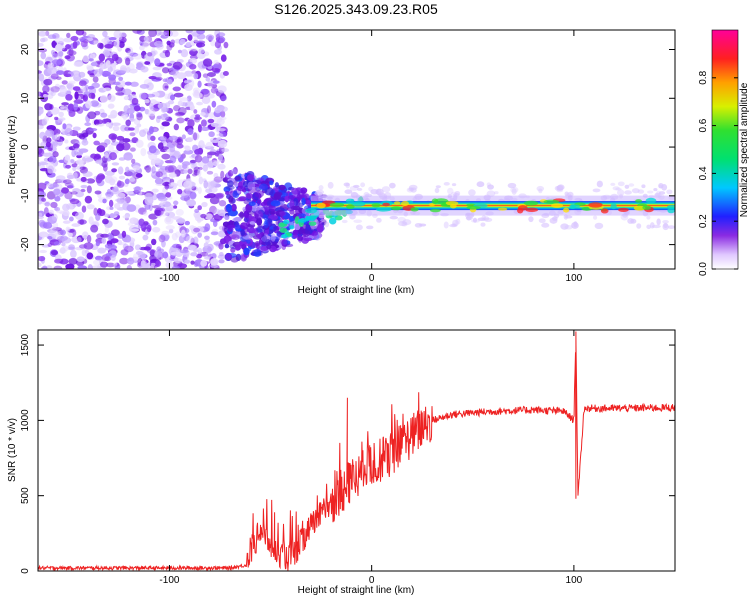 This screenshot has width=750, height=600. Describe the element at coordinates (25, 420) in the screenshot. I see `y-tick-label: 1000` at that location.